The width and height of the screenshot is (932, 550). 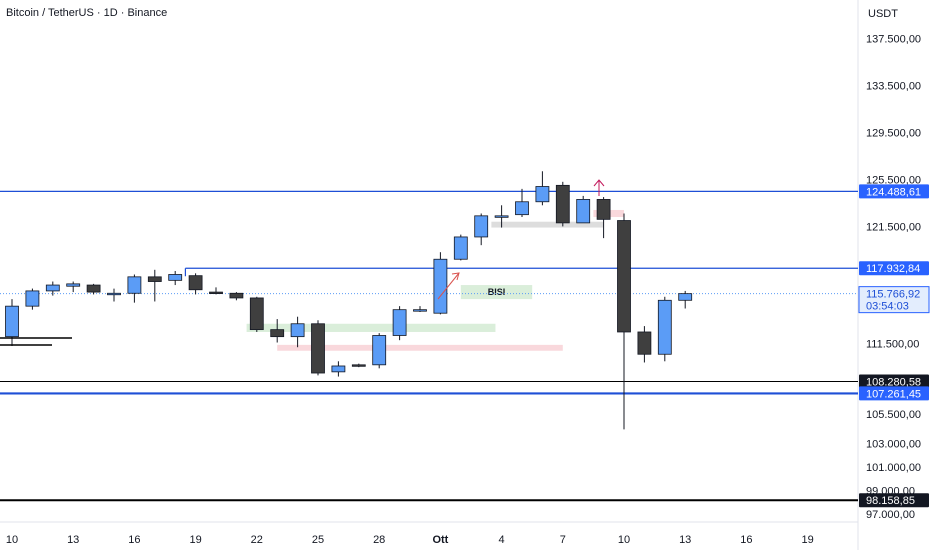 I want to click on x-tick-5: 25, so click(x=318, y=540).